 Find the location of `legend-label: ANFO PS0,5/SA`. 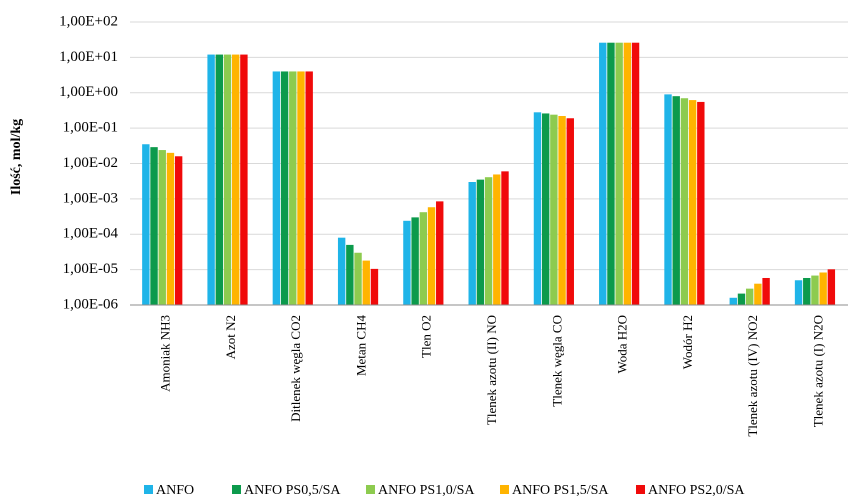

legend-label: ANFO PS0,5/SA is located at coordinates (292, 490).